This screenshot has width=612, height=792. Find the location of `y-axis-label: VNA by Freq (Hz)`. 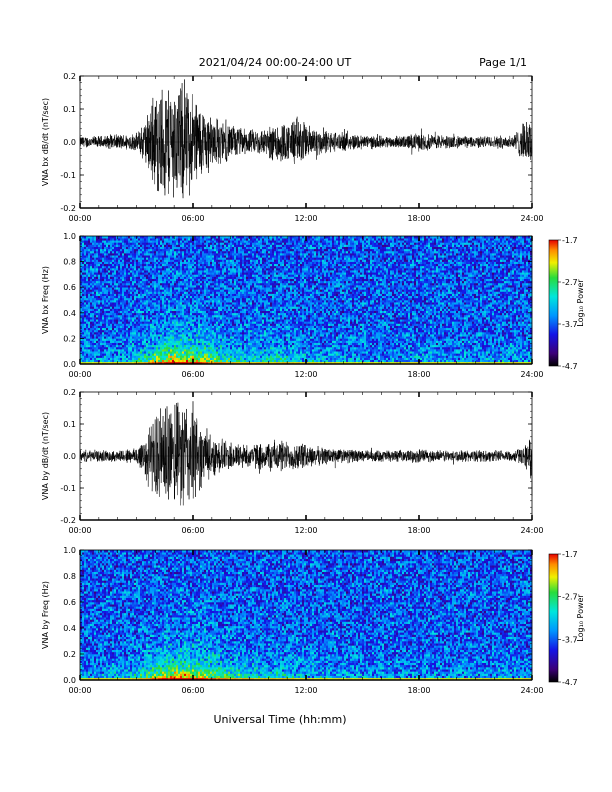

y-axis-label: VNA by Freq (Hz) is located at coordinates (45, 615).